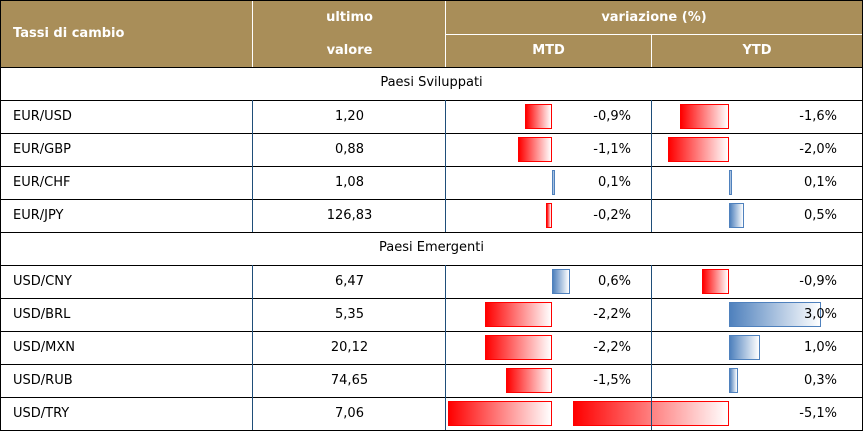 The image size is (863, 431). Describe the element at coordinates (612, 149) in the screenshot. I see `mtd-value: -1,1%` at that location.